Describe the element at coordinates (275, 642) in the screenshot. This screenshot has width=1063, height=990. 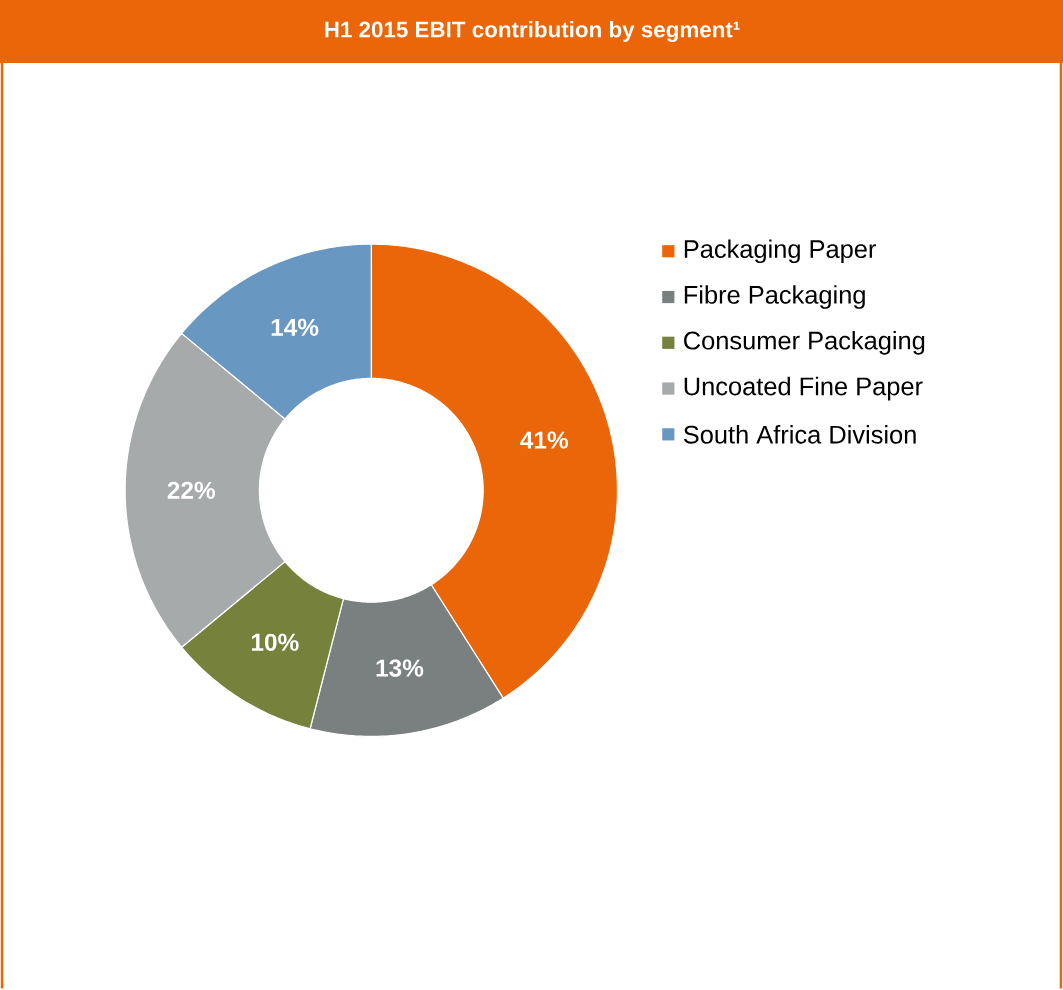
I see `data-label: 10%` at that location.